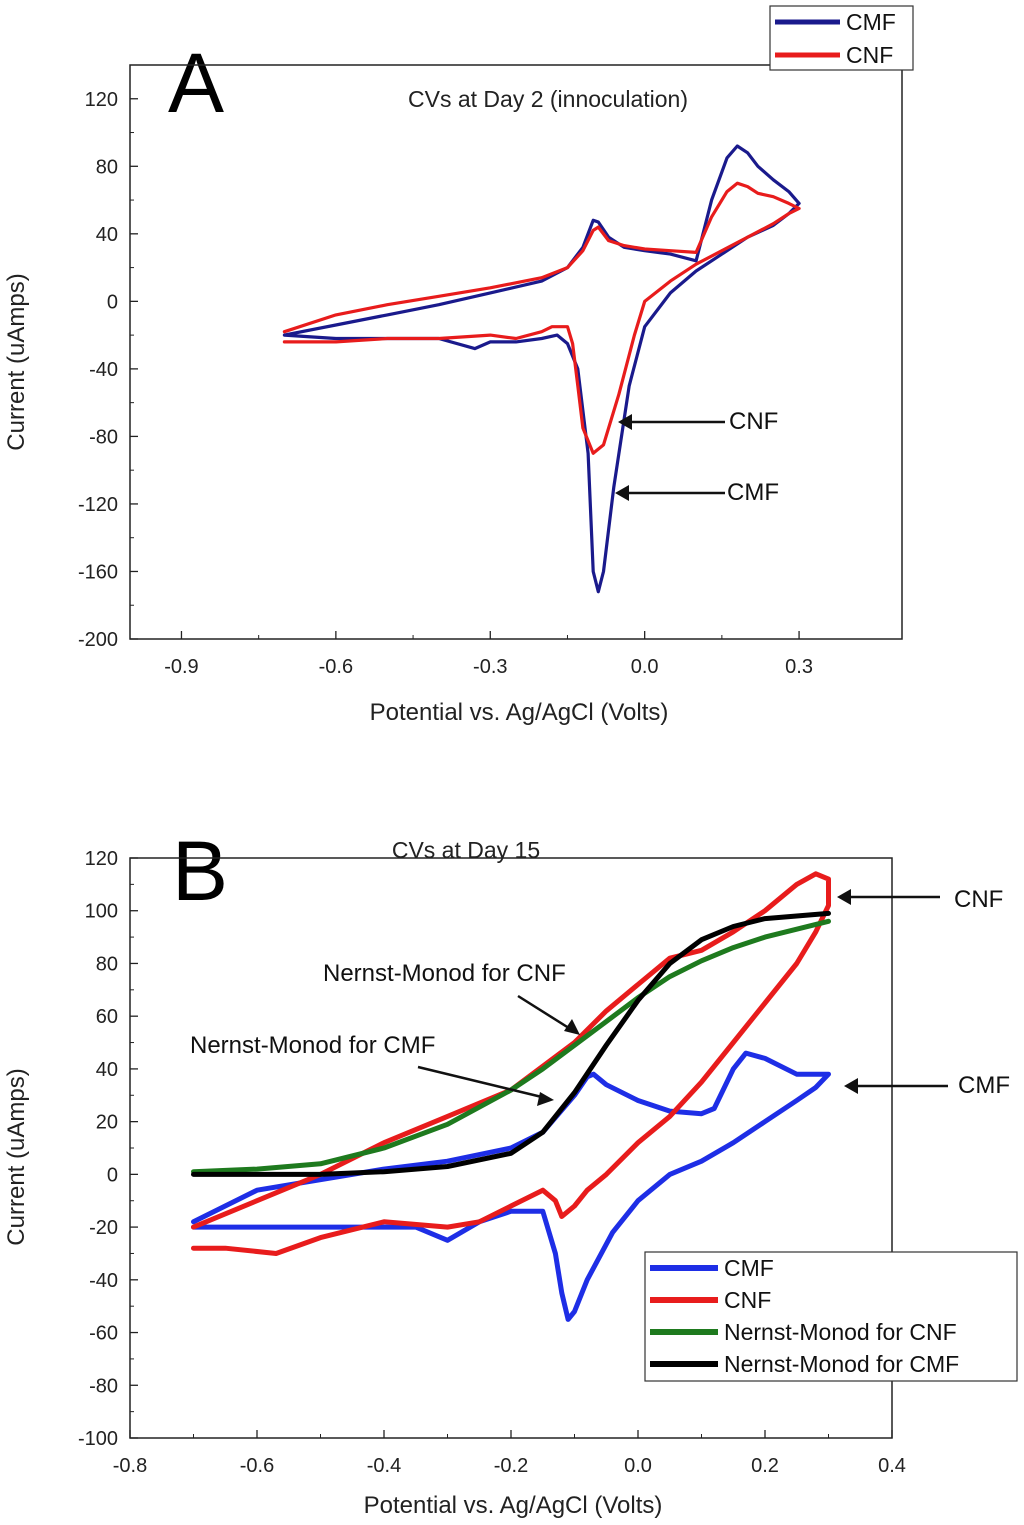 The height and width of the screenshot is (1525, 1024). Describe the element at coordinates (490, 667) in the screenshot. I see `panel-a-x-tick-label: -0.3` at that location.